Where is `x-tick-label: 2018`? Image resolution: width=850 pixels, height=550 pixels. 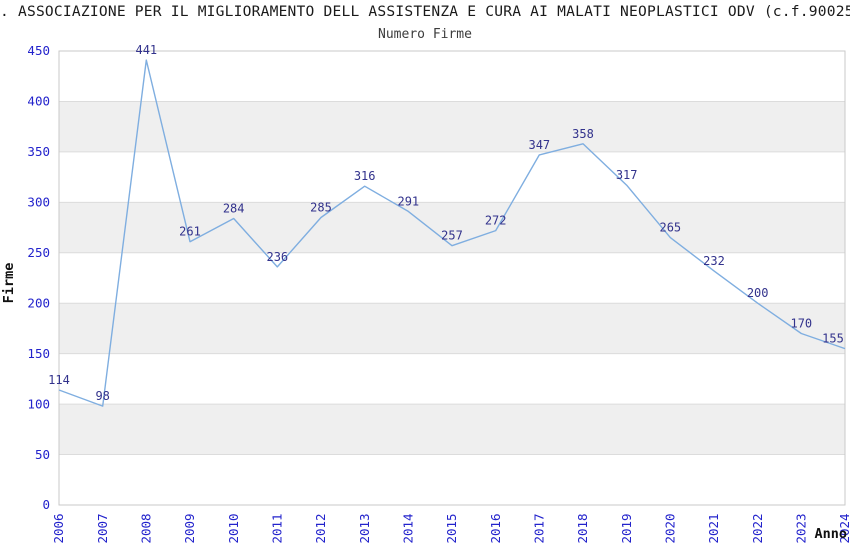
x-tick-label: 2018 is located at coordinates (582, 528).